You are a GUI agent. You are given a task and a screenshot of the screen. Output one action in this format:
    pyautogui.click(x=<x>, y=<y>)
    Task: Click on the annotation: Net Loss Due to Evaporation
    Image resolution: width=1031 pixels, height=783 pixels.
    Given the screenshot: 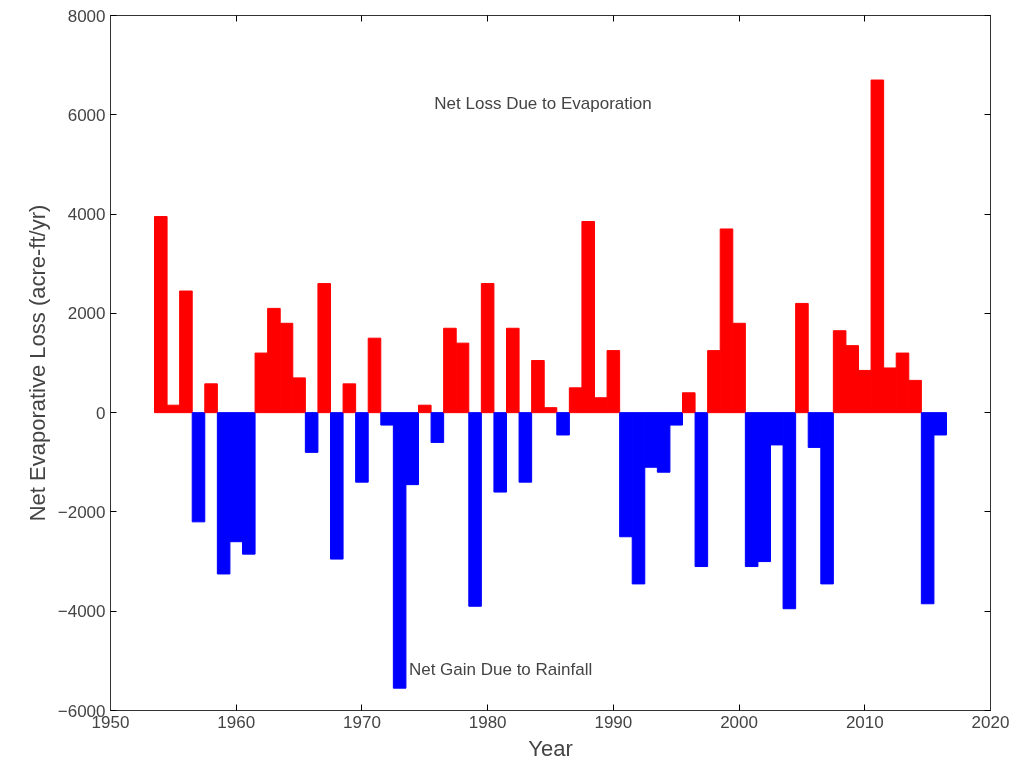 What is the action you would take?
    pyautogui.click(x=543, y=103)
    